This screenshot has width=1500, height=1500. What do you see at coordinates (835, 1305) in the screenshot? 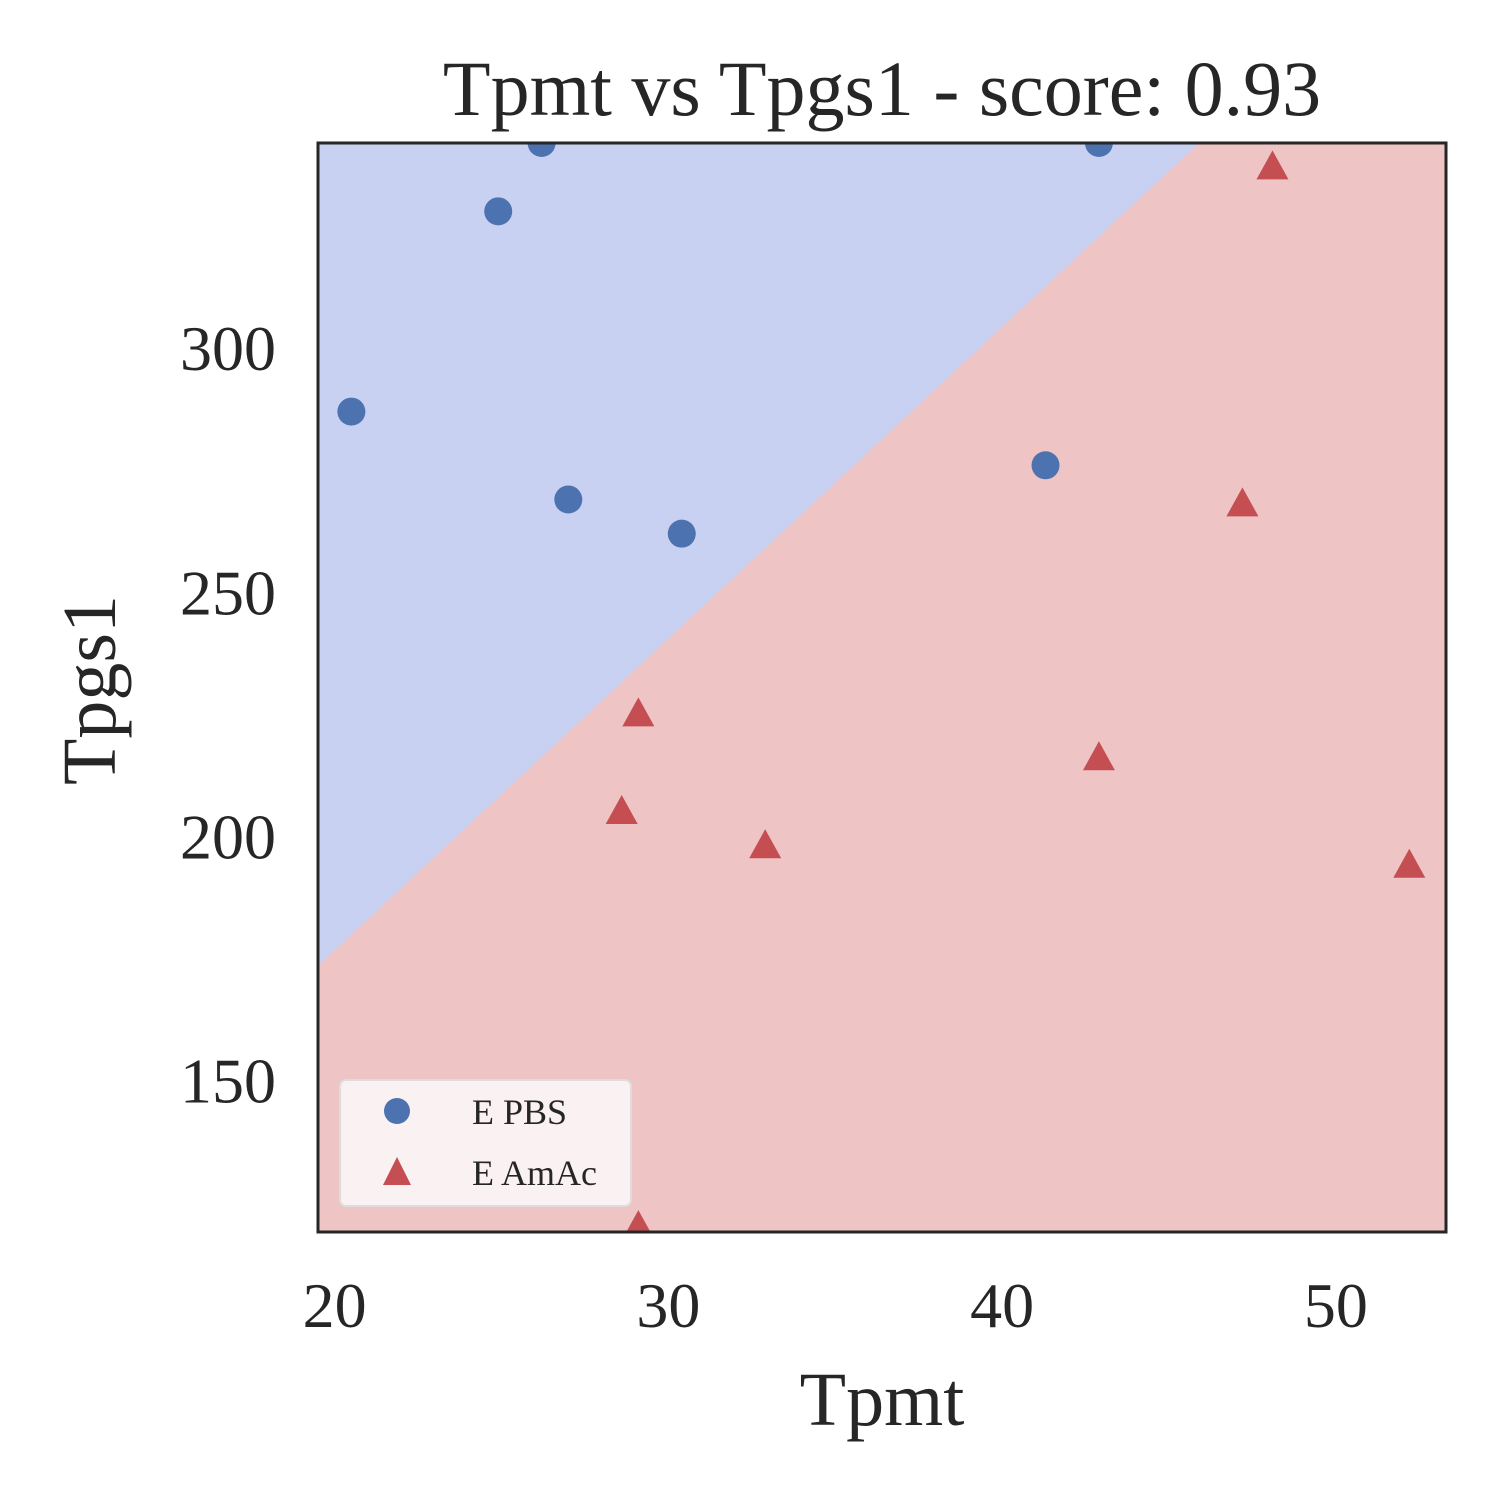
I see `x-tick-labels: 20 30 40 50` at bounding box center [835, 1305].